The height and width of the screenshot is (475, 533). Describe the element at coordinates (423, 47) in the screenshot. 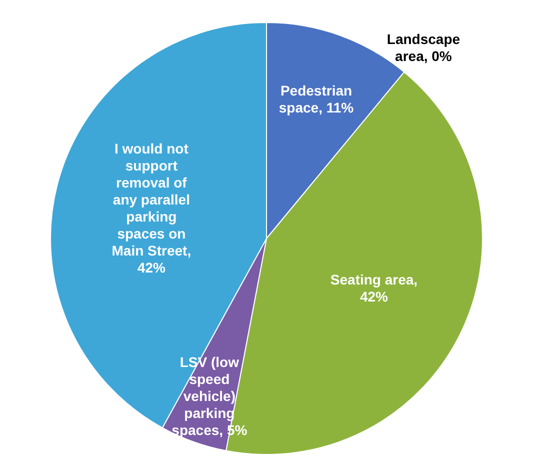

I see `category-label: Landscape area, 0%` at that location.